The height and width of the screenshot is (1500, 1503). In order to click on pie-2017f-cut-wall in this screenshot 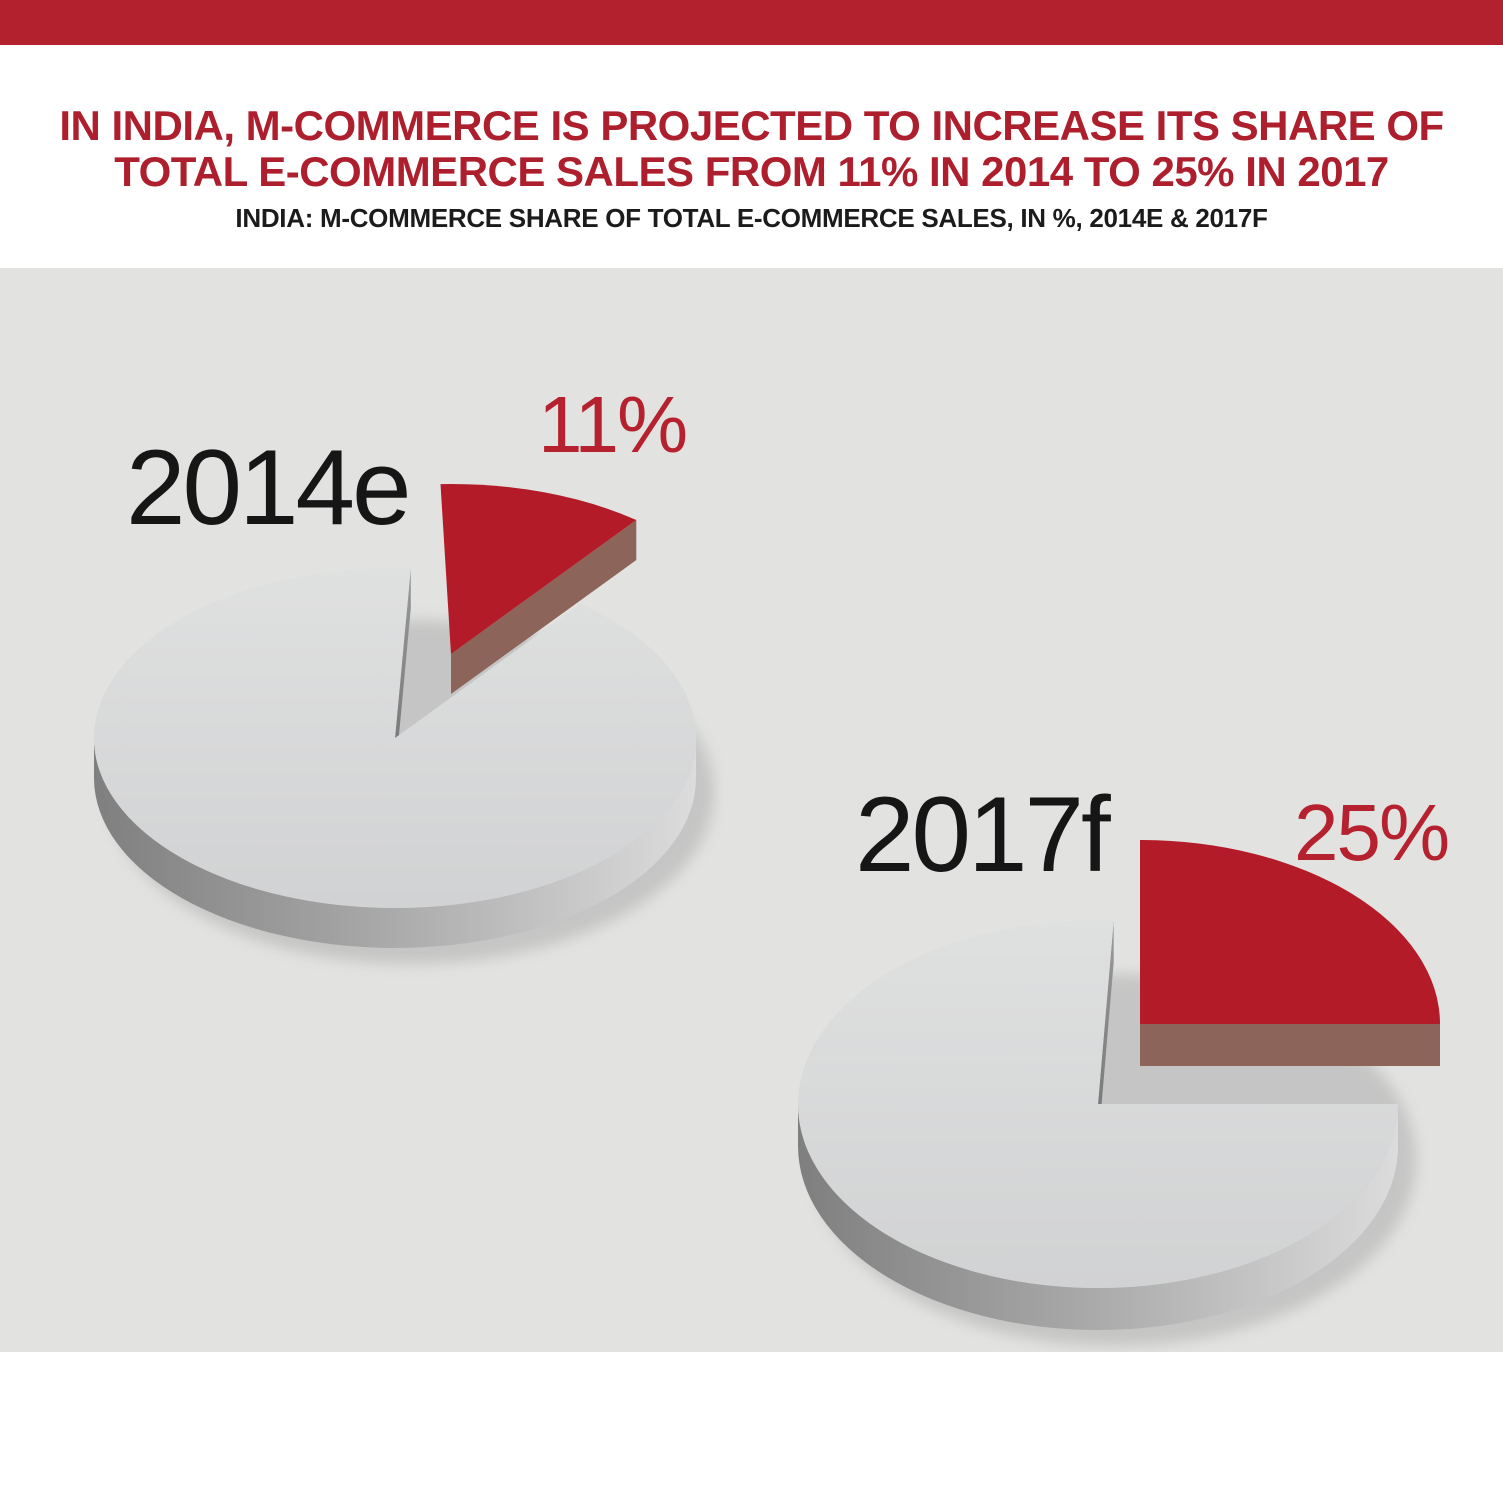, I will do `click(1106, 1033)`.